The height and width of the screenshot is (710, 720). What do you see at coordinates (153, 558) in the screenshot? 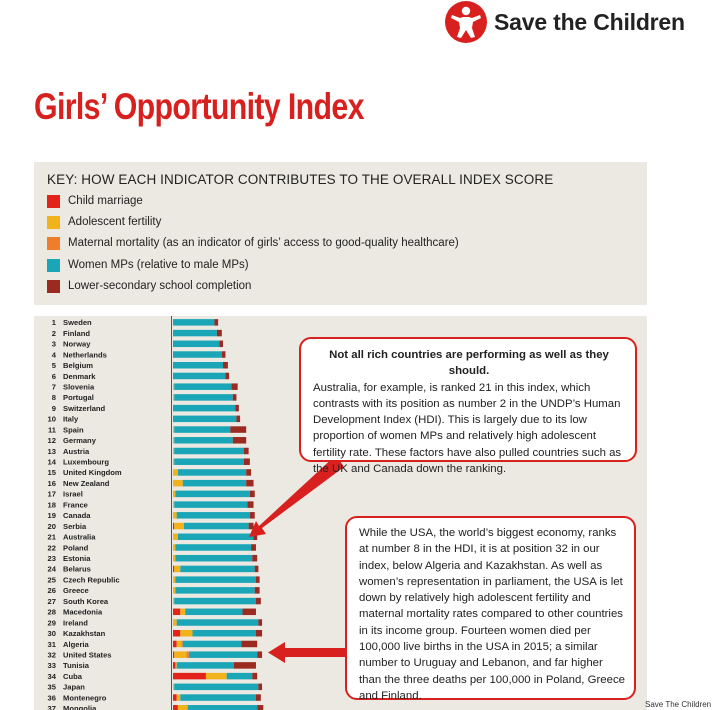
I see `chart-row: 23 Estonia` at bounding box center [153, 558].